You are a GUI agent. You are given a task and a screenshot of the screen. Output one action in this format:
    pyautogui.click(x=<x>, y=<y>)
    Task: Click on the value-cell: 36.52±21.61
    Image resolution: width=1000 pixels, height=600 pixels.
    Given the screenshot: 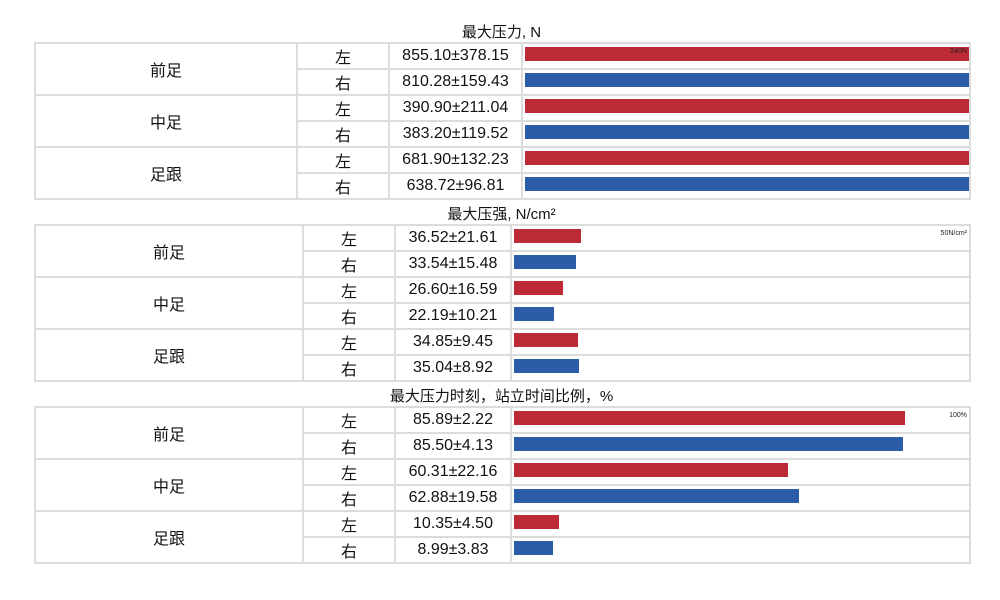 What is the action you would take?
    pyautogui.click(x=453, y=238)
    